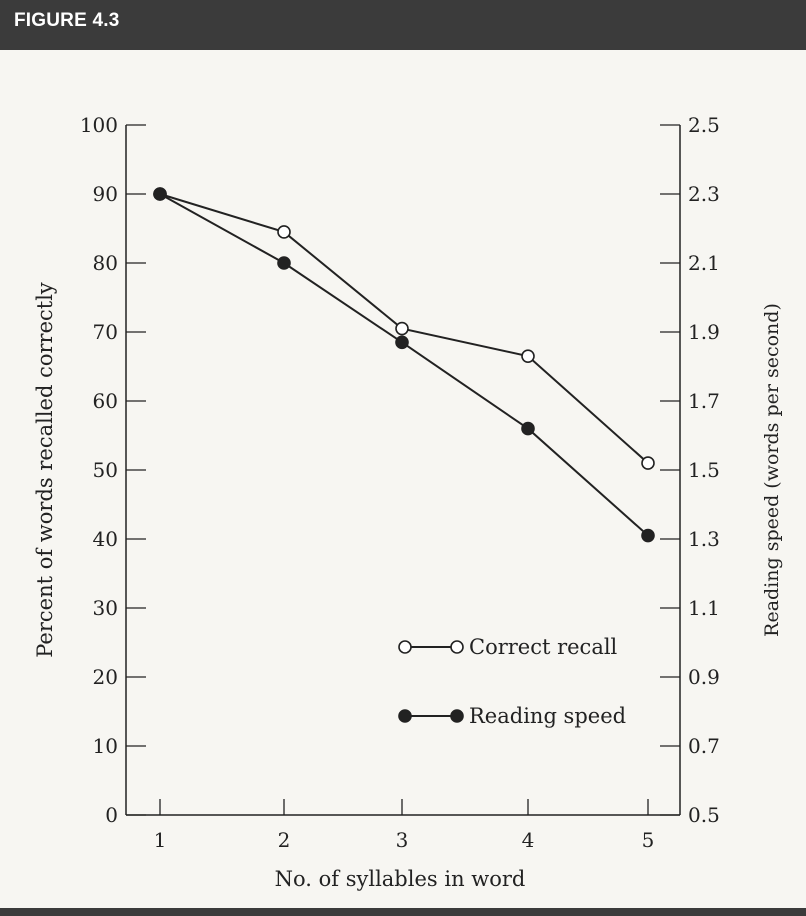 The image size is (806, 916). Describe the element at coordinates (105, 194) in the screenshot. I see `y-left-tick-label: 90` at that location.